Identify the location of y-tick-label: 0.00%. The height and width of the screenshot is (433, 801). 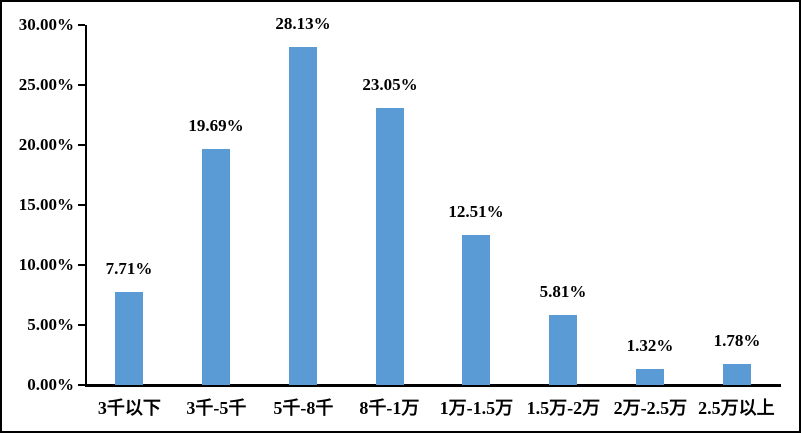
(50, 384).